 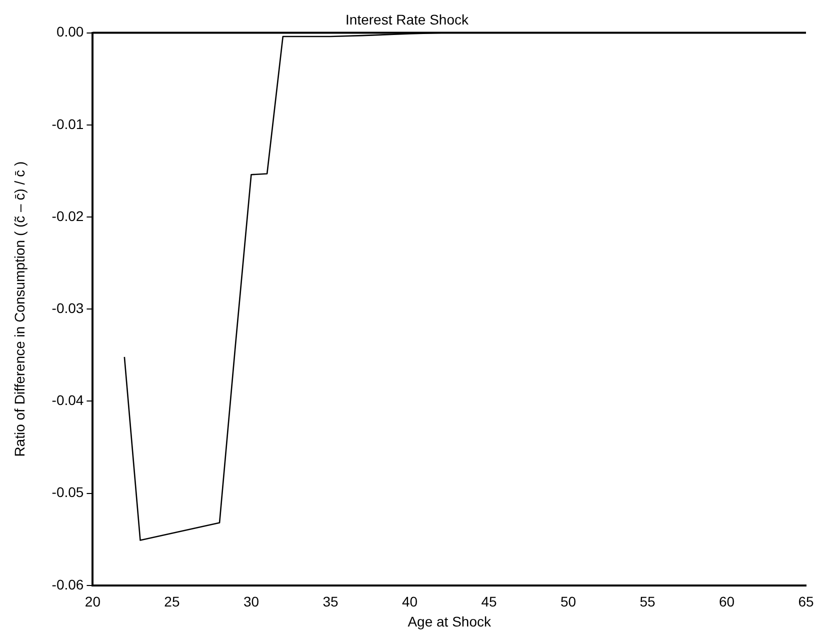 What do you see at coordinates (408, 19) in the screenshot?
I see `chart-title: Interest Rate Shock` at bounding box center [408, 19].